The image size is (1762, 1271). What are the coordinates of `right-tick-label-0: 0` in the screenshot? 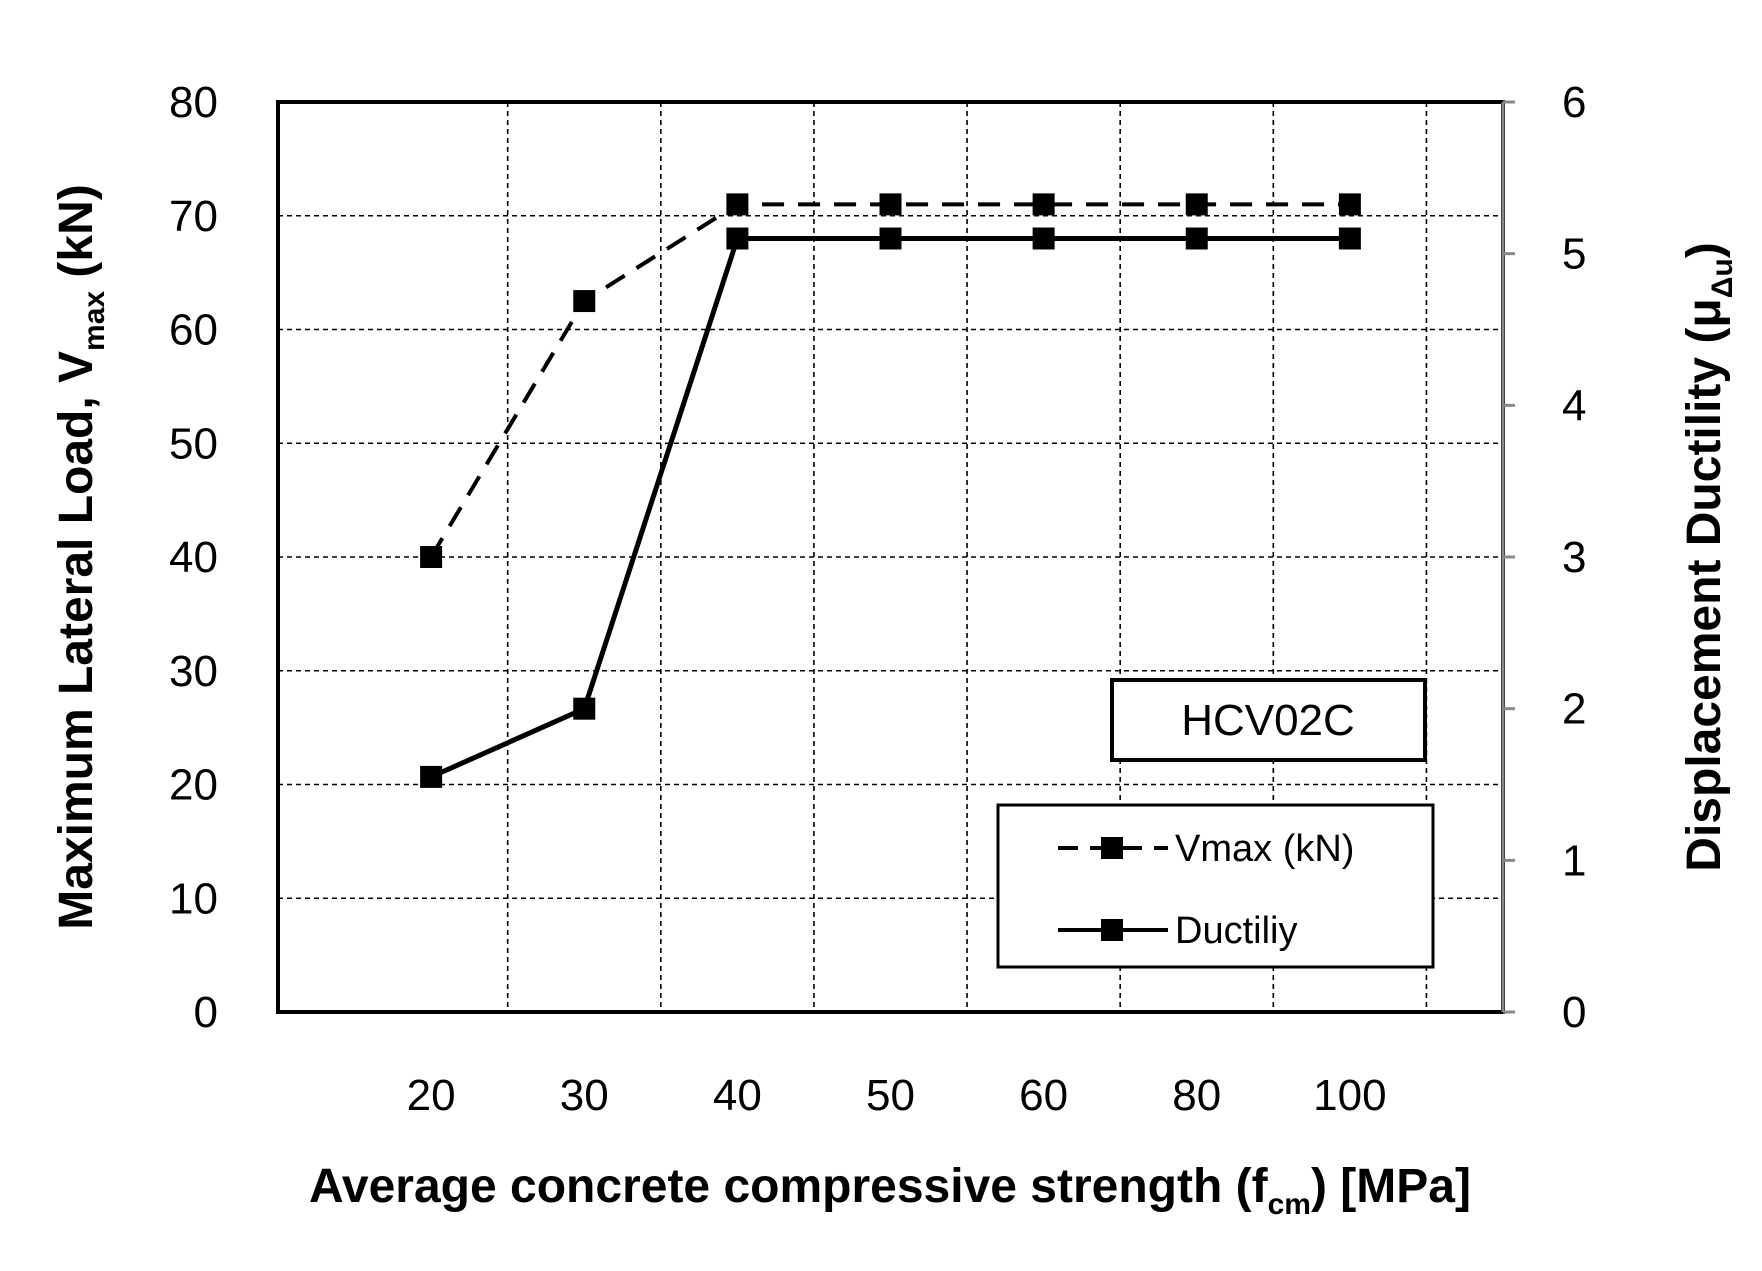 It's located at (1574, 1012).